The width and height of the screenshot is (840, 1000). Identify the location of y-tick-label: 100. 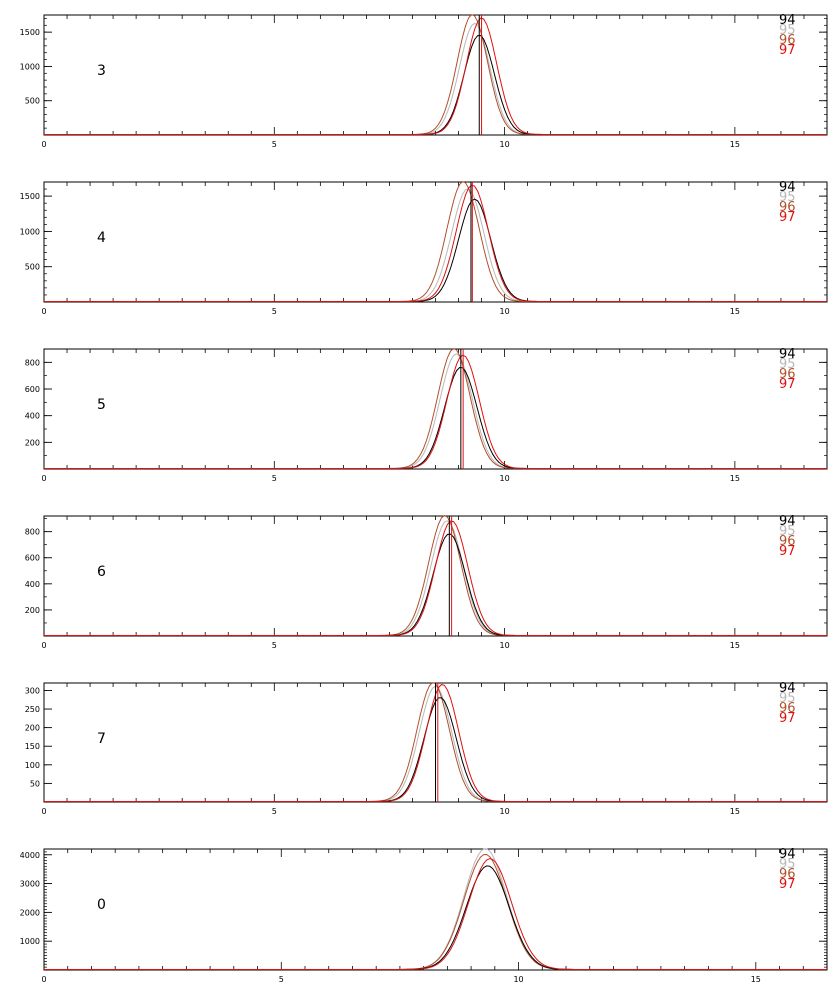
(32, 765).